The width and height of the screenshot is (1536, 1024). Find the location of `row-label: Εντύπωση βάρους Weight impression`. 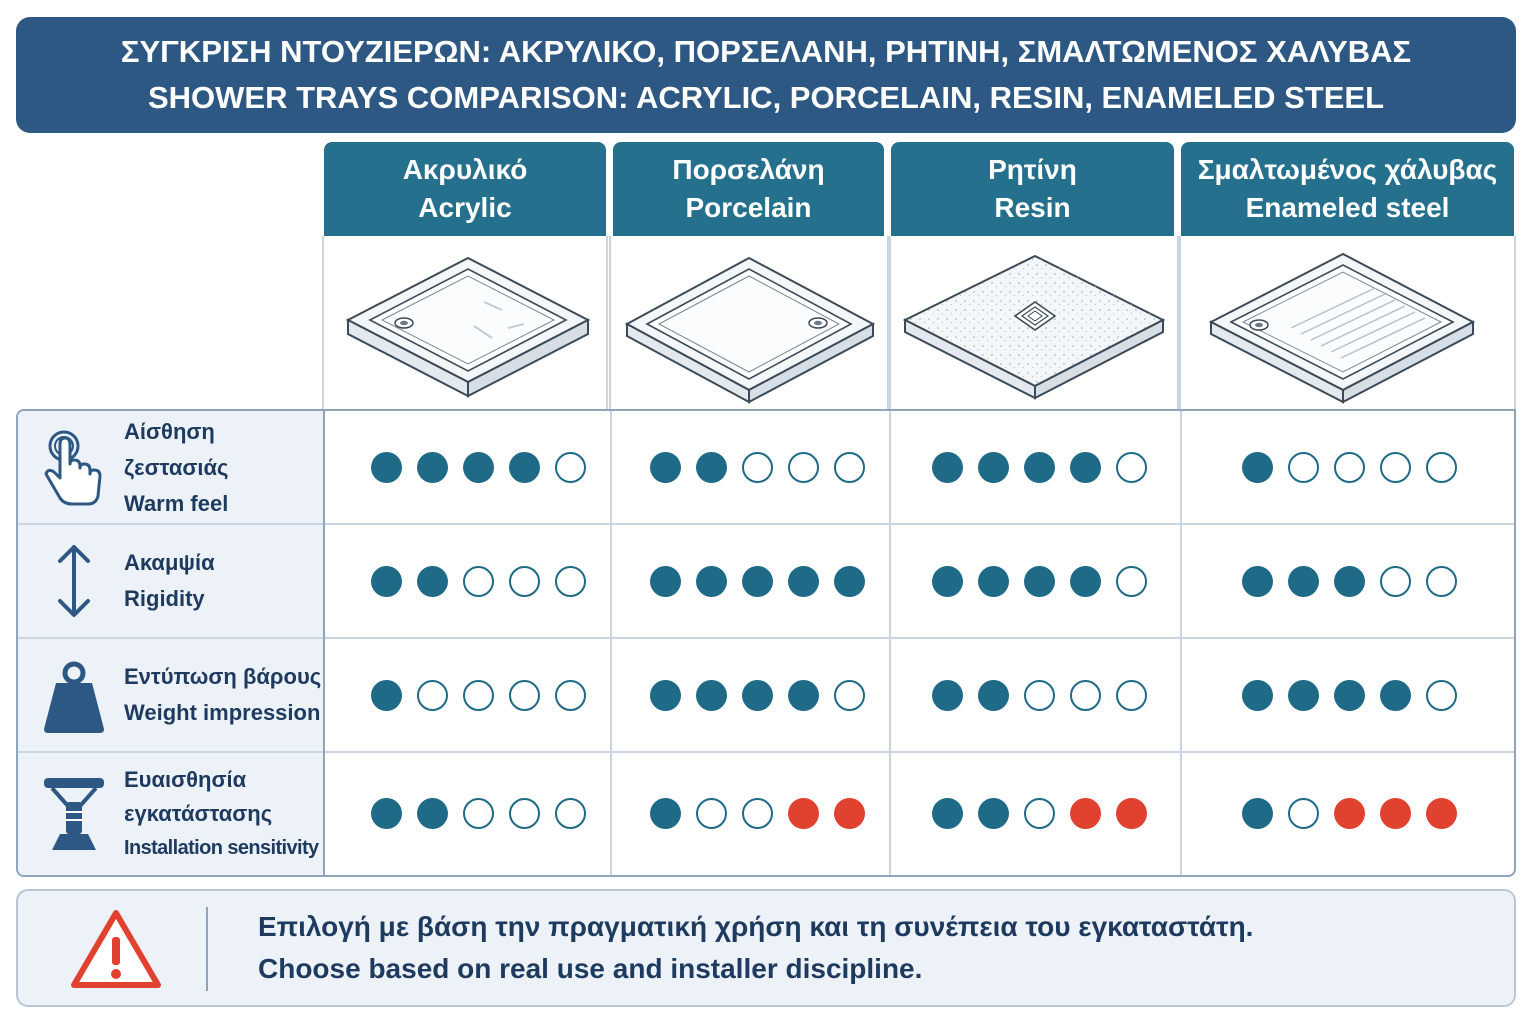

row-label: Εντύπωση βάρους Weight impression is located at coordinates (171, 695).